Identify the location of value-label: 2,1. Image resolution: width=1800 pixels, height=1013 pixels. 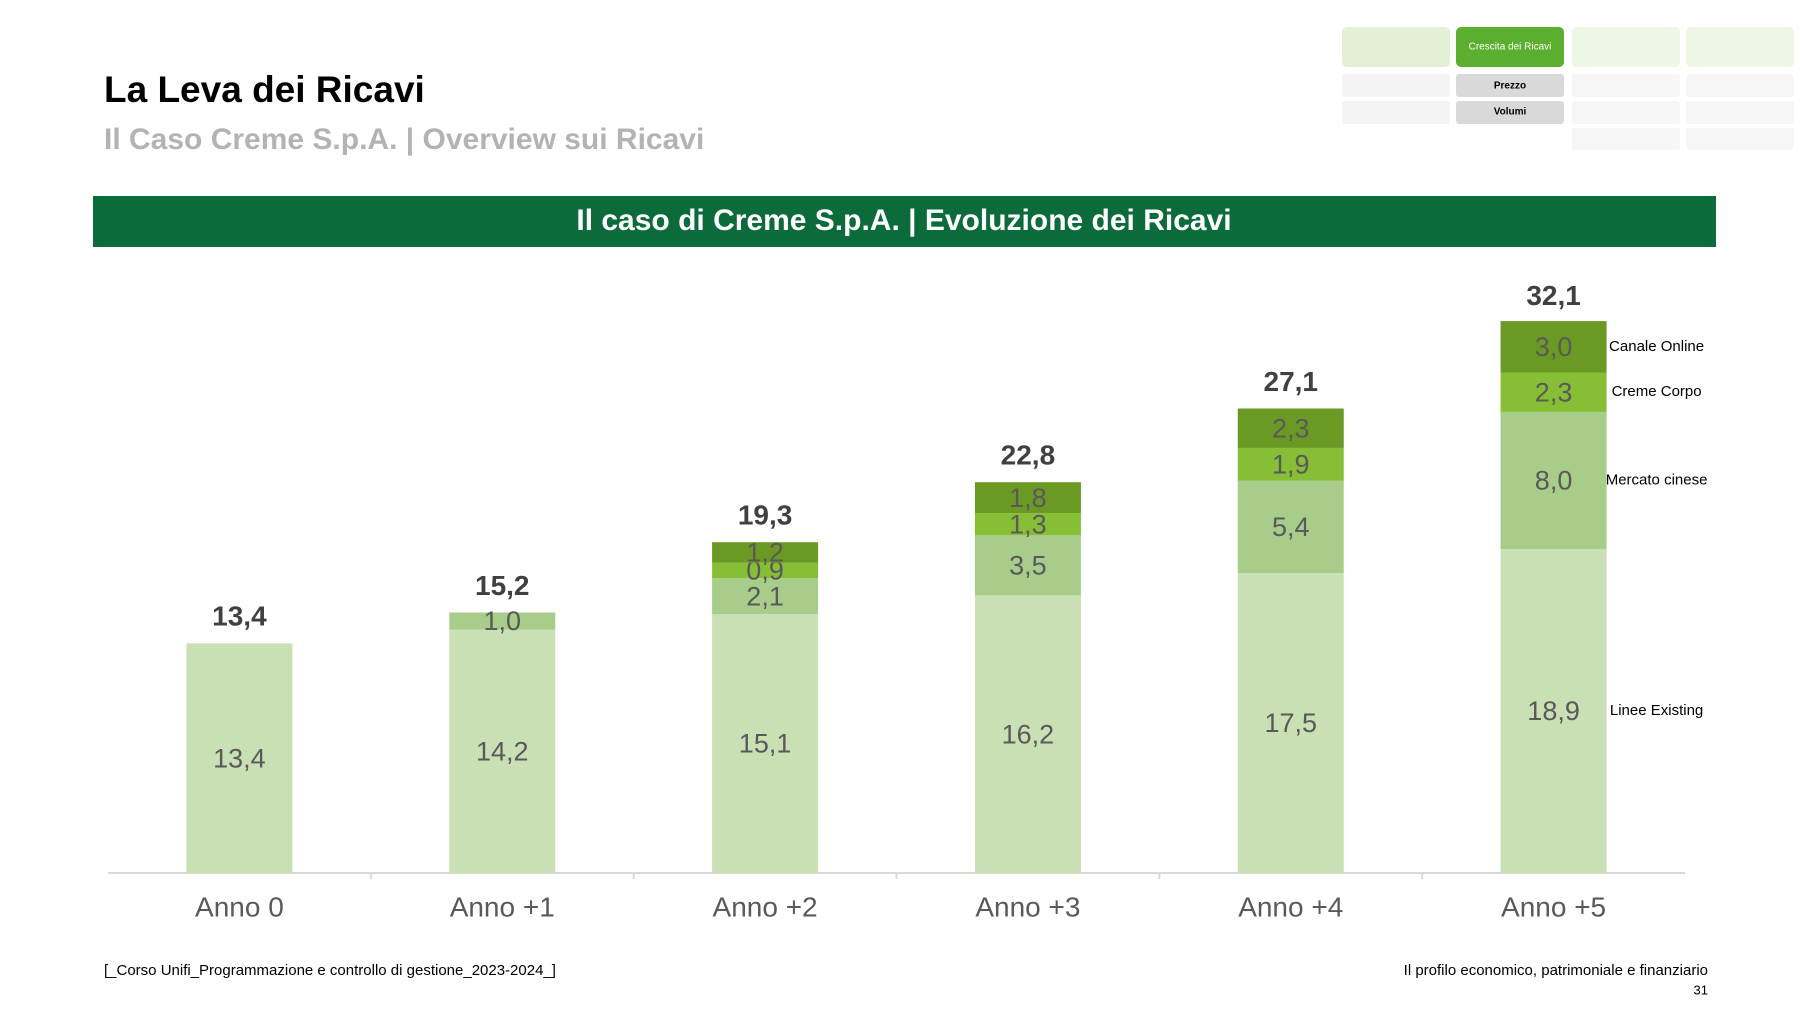
(765, 596).